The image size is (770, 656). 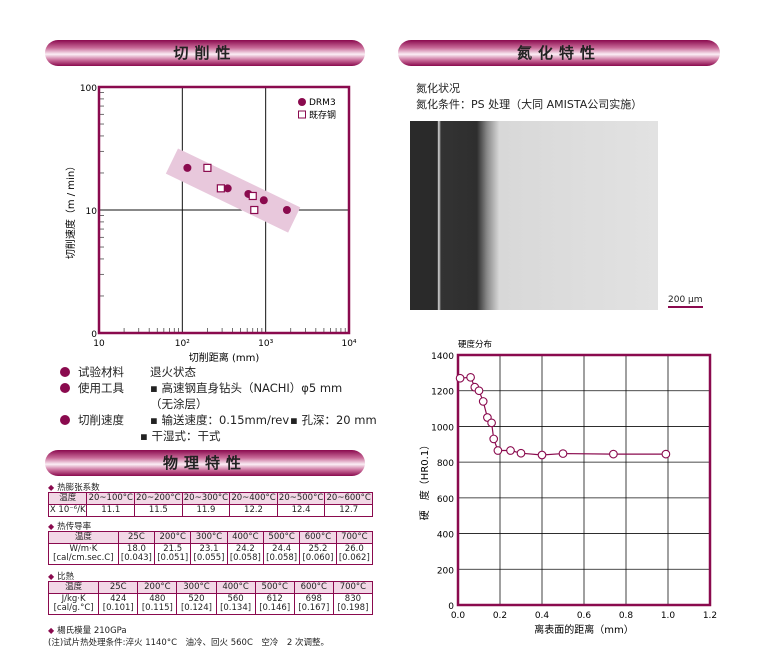 I want to click on table-cell: 12.7, so click(x=348, y=510).